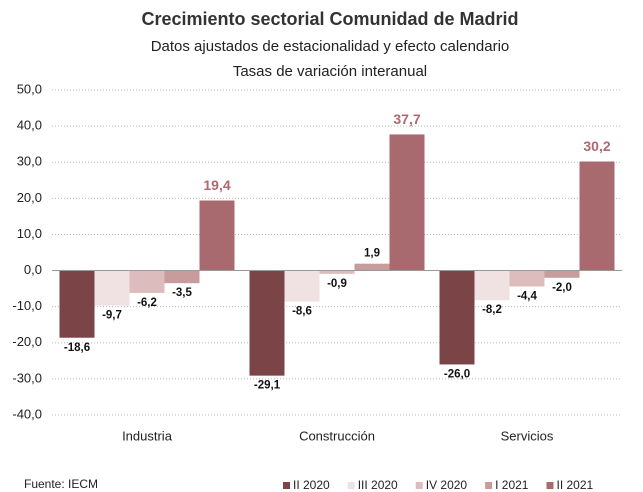  What do you see at coordinates (27, 413) in the screenshot?
I see `y-tick-label: -40,0` at bounding box center [27, 413].